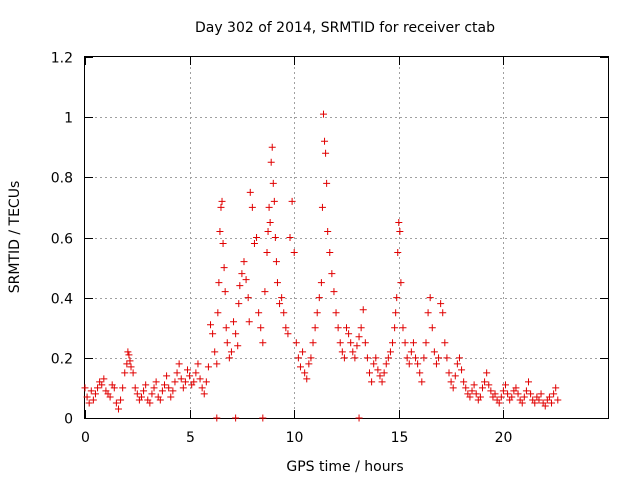 The height and width of the screenshot is (480, 640). Describe the element at coordinates (15, 237) in the screenshot. I see `y-axis-label: SRMTID / TECUs` at that location.